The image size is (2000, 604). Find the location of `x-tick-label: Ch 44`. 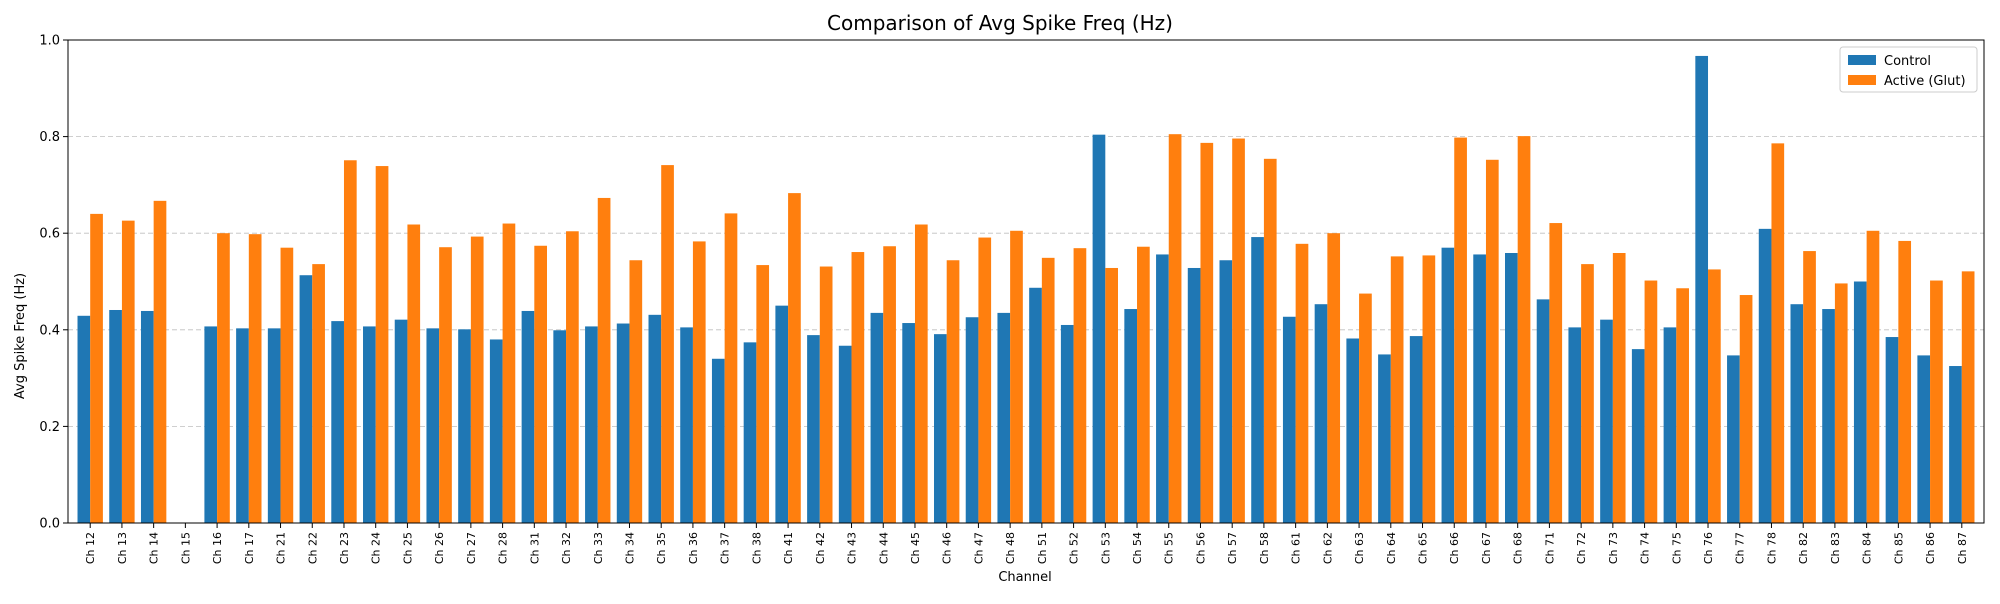

x-tick-label: Ch 44 is located at coordinates (883, 548).